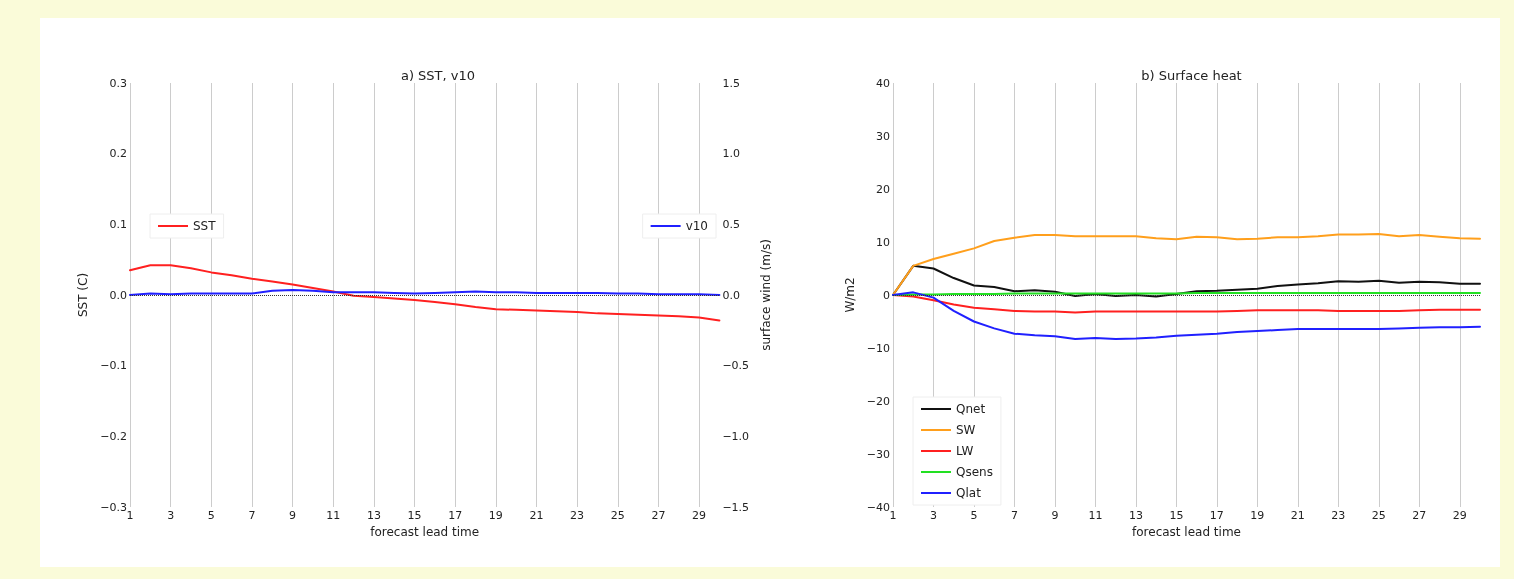 This screenshot has width=1514, height=579. Describe the element at coordinates (974, 472) in the screenshot. I see `legend-label: Qsens` at that location.